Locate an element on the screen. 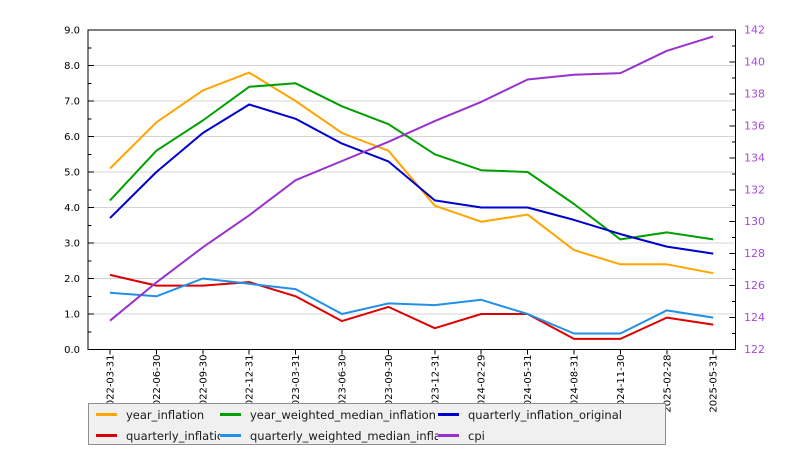  y-tick-label-right: 136 is located at coordinates (754, 125).